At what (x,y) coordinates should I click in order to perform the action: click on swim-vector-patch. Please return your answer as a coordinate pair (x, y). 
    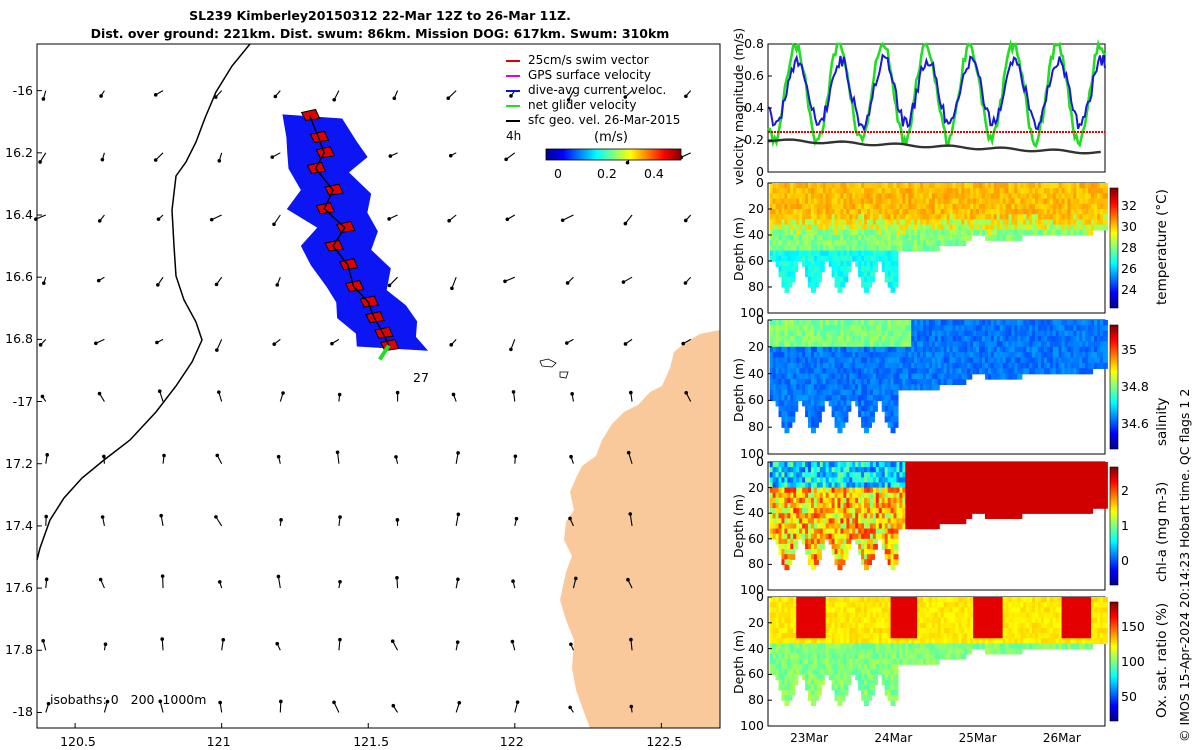
    Looking at the image, I should click on (375, 317).